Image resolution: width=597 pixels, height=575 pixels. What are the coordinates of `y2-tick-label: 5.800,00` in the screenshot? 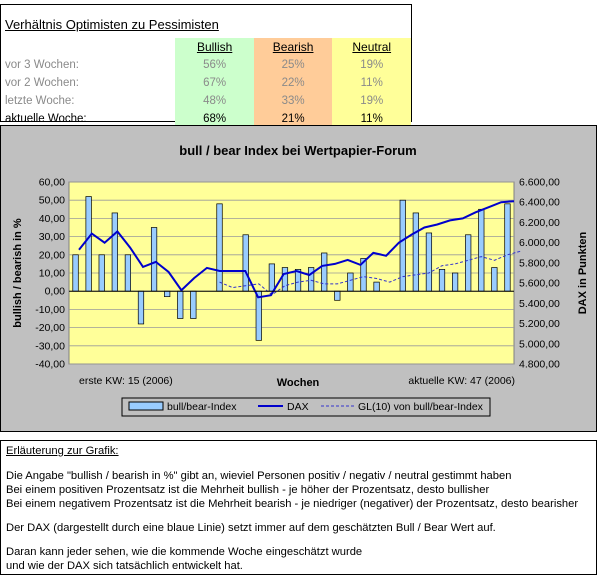 It's located at (539, 263).